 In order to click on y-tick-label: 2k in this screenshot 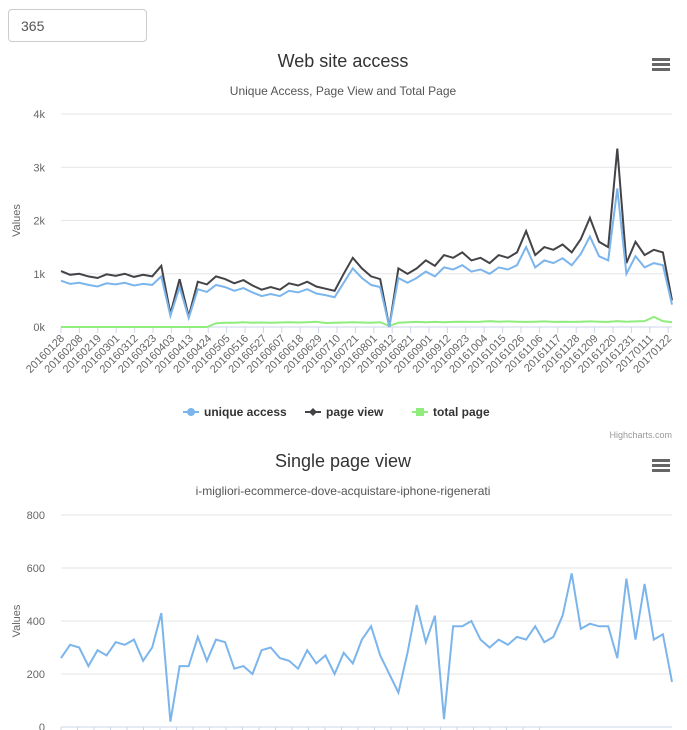, I will do `click(39, 222)`.